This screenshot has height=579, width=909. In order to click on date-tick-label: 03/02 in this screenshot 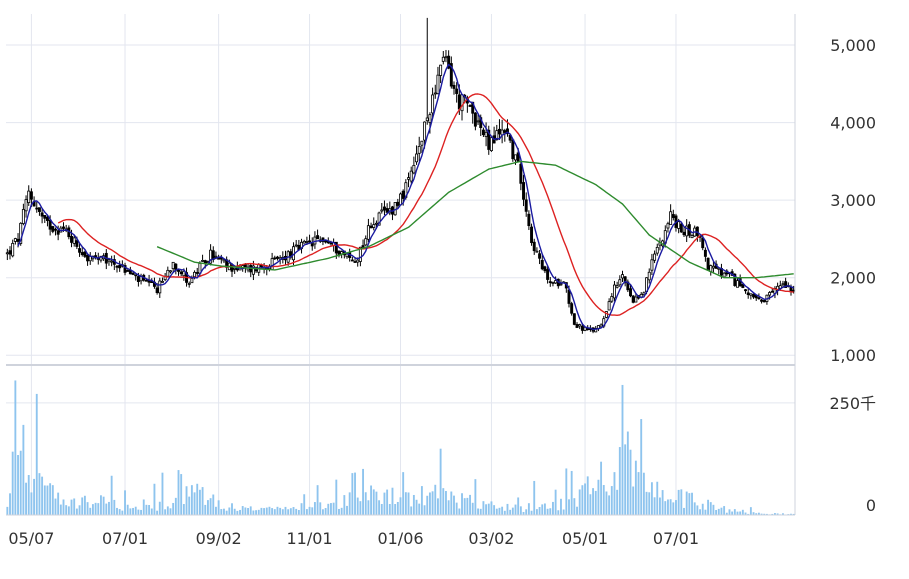, I will do `click(491, 538)`.